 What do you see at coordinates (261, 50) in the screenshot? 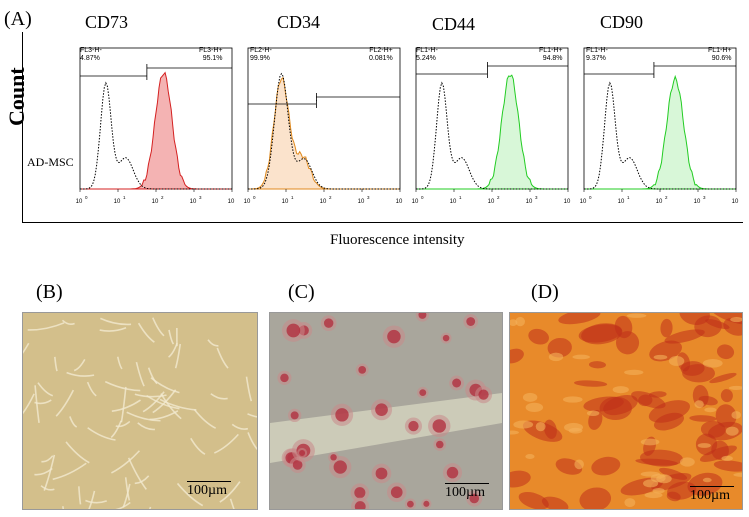
I see `gate-left-name: FL2-H-` at bounding box center [261, 50].